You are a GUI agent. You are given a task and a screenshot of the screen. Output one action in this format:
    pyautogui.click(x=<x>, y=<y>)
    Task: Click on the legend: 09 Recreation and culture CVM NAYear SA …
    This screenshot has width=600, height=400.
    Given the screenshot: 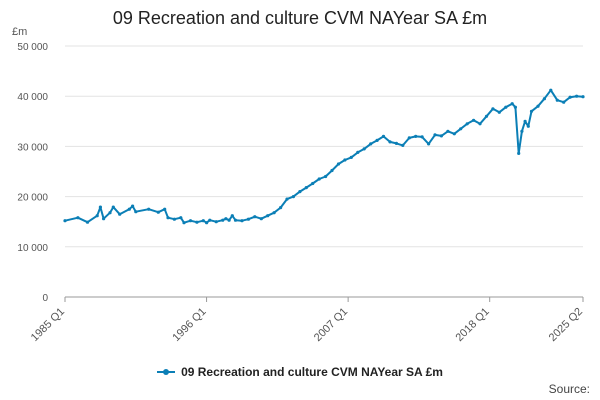 What is the action you would take?
    pyautogui.click(x=300, y=372)
    